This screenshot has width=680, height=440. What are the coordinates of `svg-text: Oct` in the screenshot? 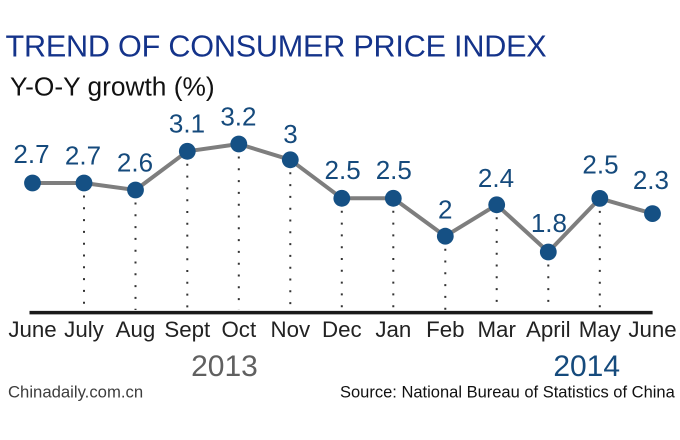 It's located at (238, 329).